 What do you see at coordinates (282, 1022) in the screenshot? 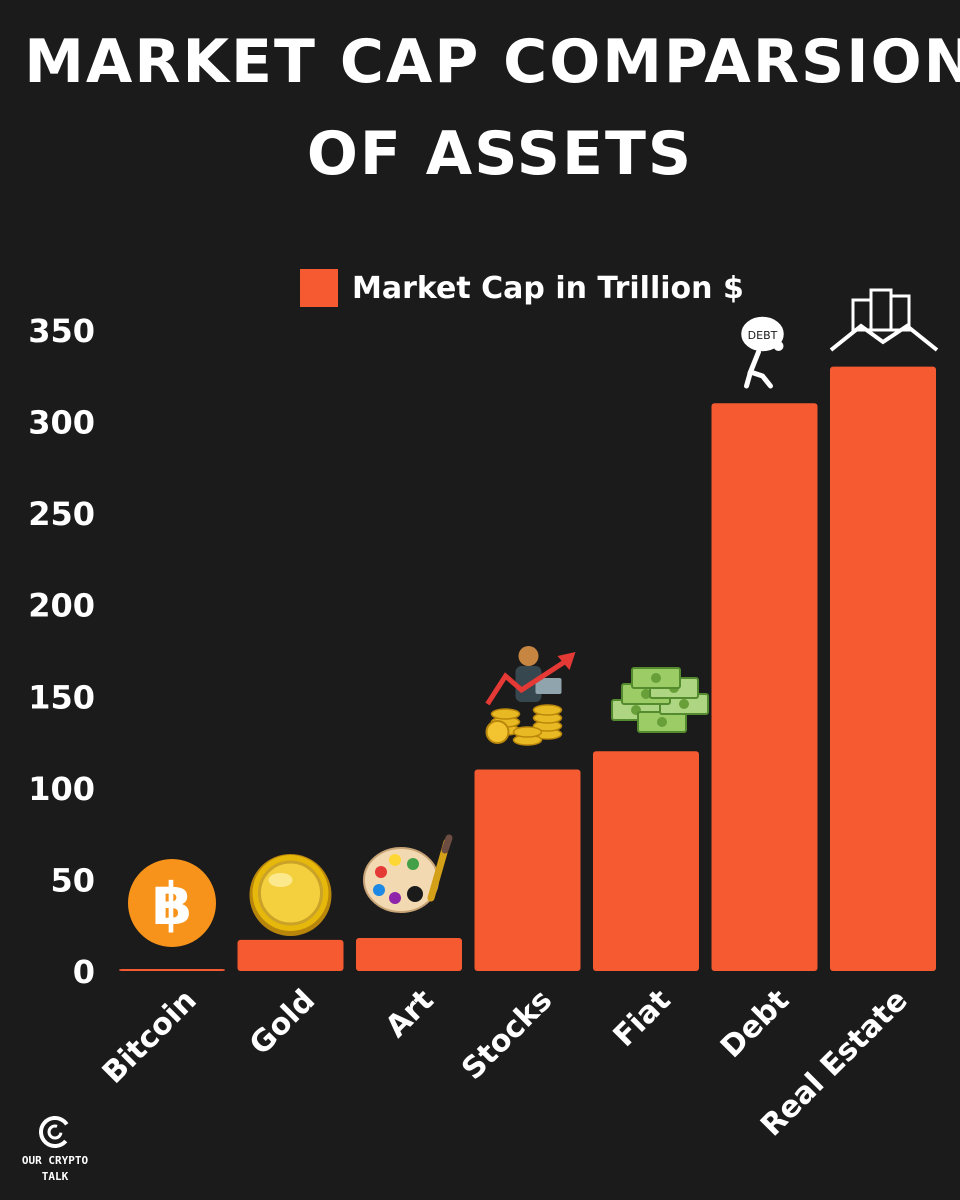
I see `x-tick-label: Gold` at bounding box center [282, 1022].